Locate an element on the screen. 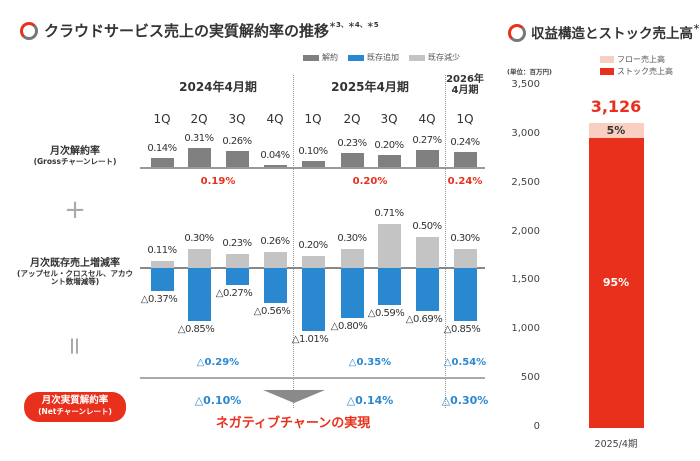  existing-add-value: △0.69% is located at coordinates (424, 319).